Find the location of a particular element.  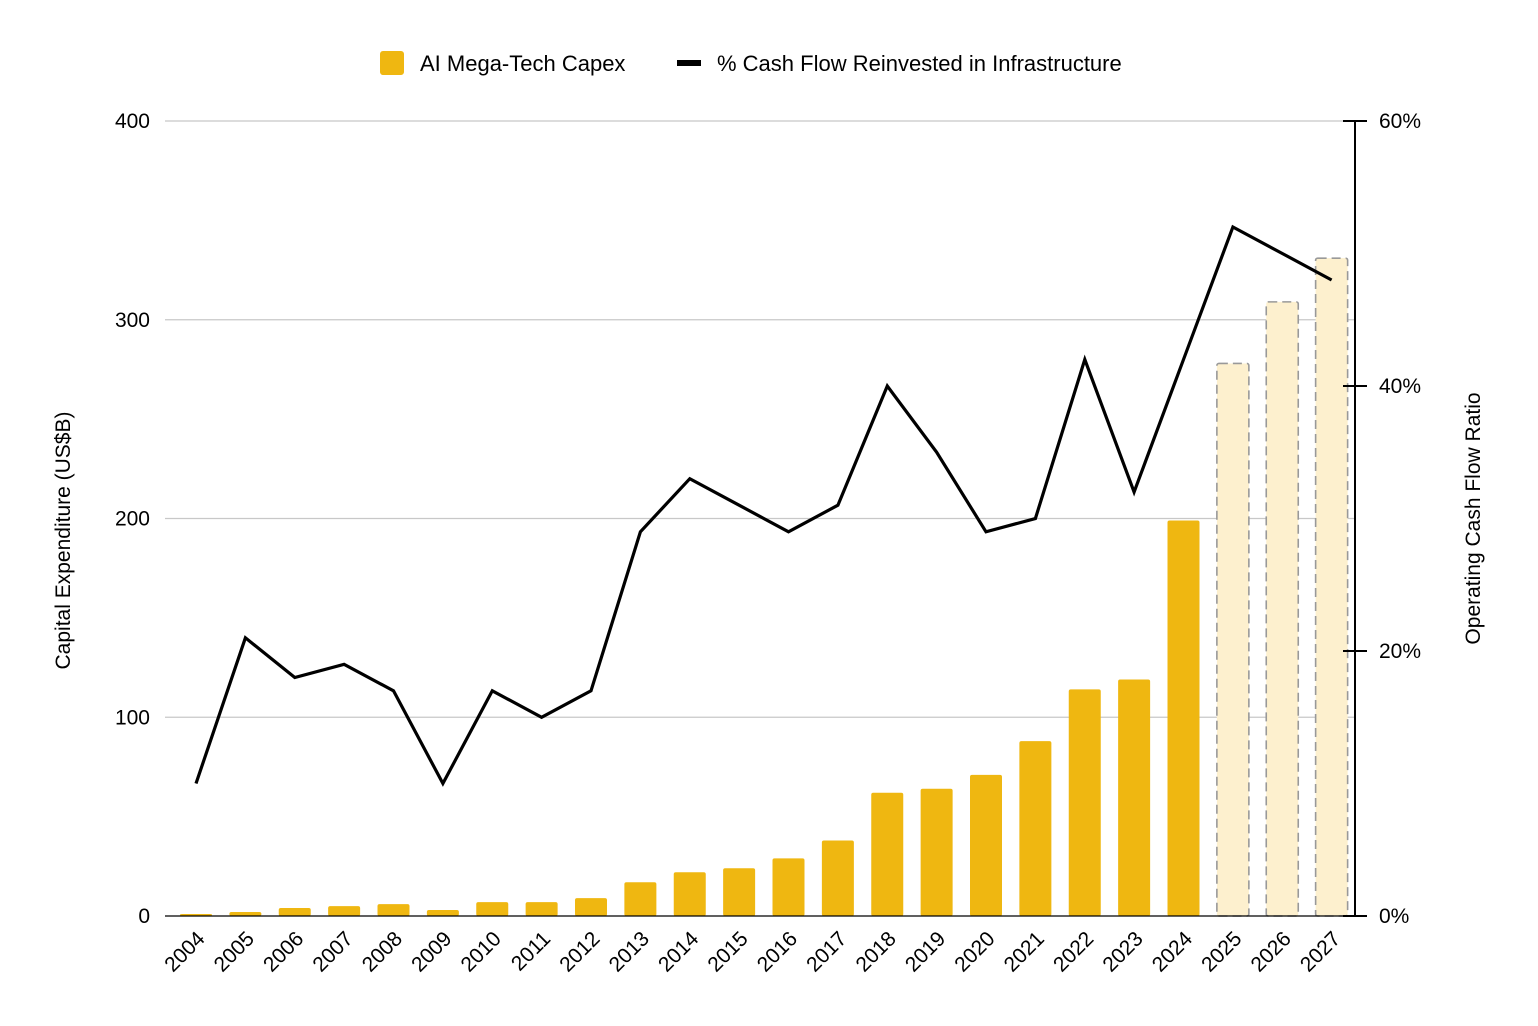

y-left-tick-label: 0 is located at coordinates (144, 916).